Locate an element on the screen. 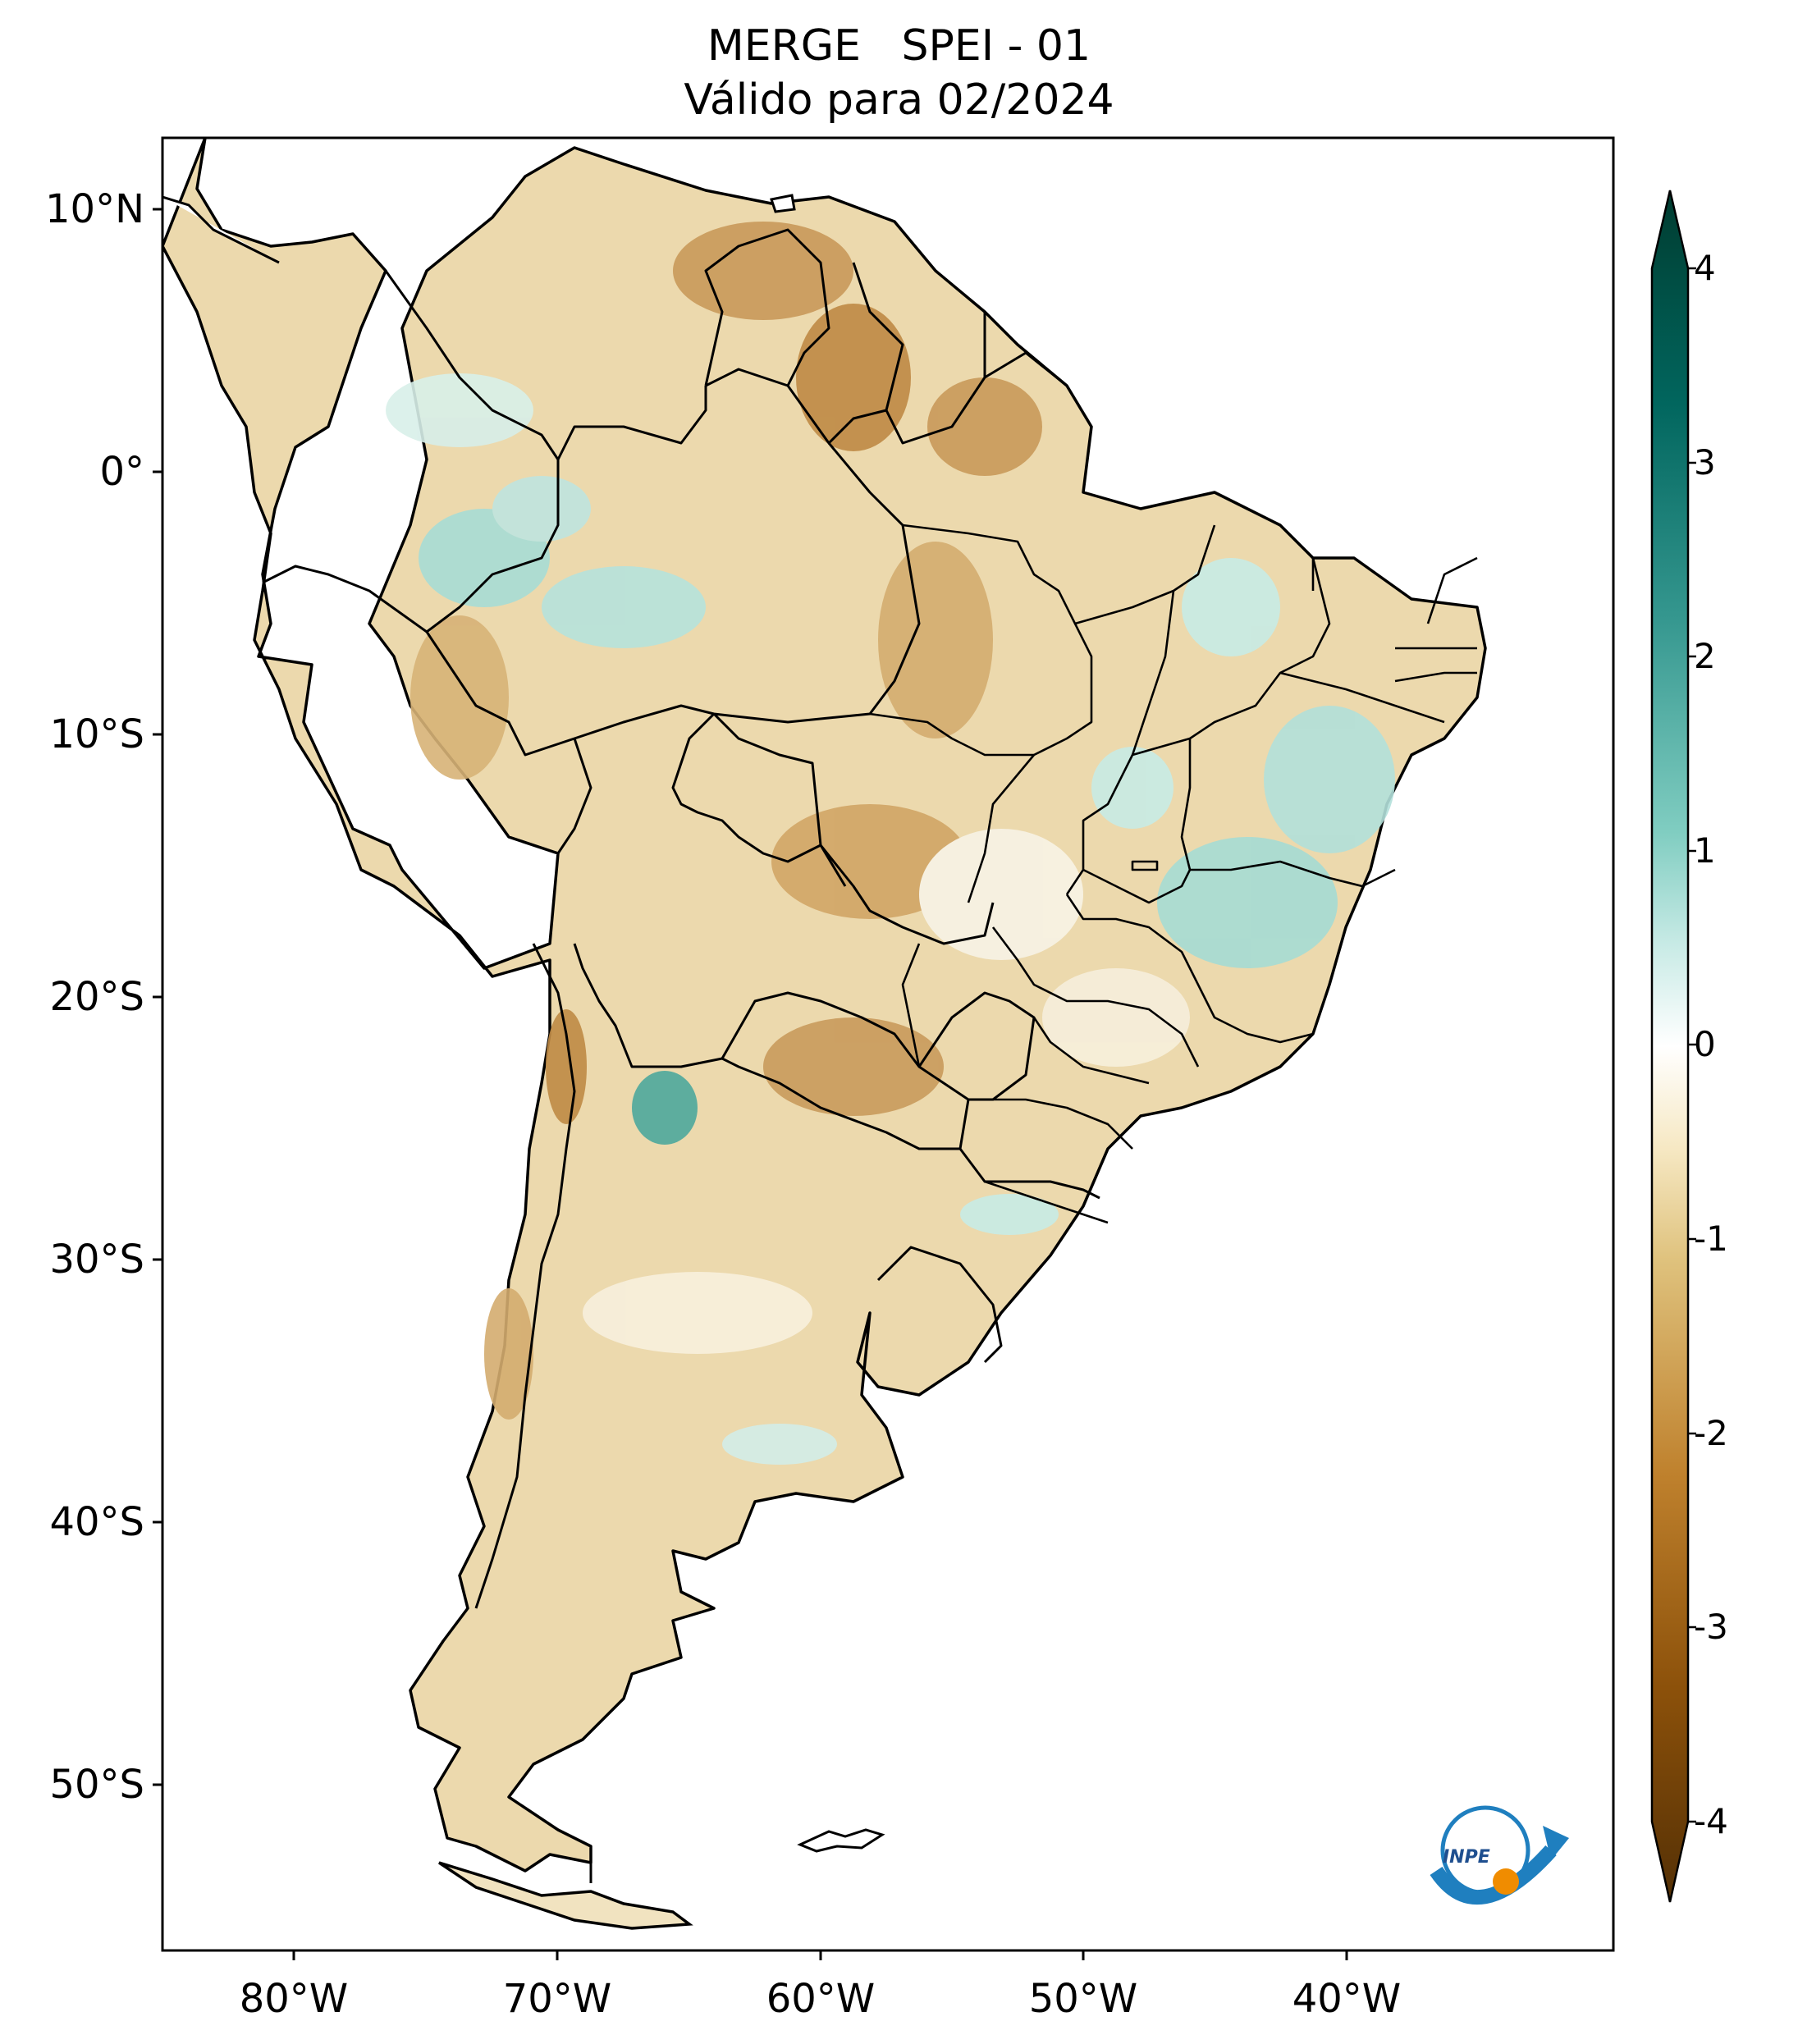  colorbar is located at coordinates (1673, 1046).